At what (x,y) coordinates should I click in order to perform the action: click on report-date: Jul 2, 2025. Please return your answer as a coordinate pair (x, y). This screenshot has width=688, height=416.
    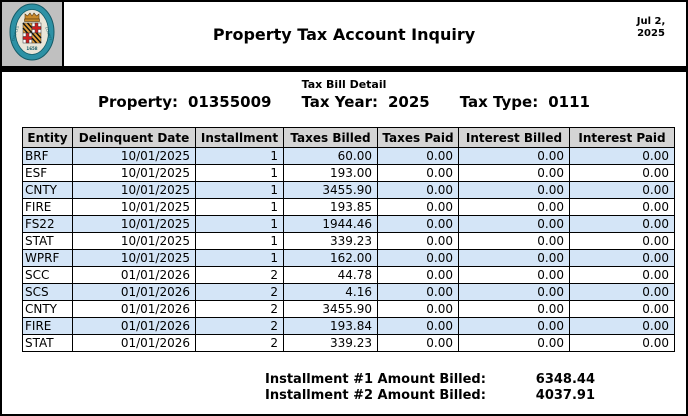
    Looking at the image, I should click on (651, 28).